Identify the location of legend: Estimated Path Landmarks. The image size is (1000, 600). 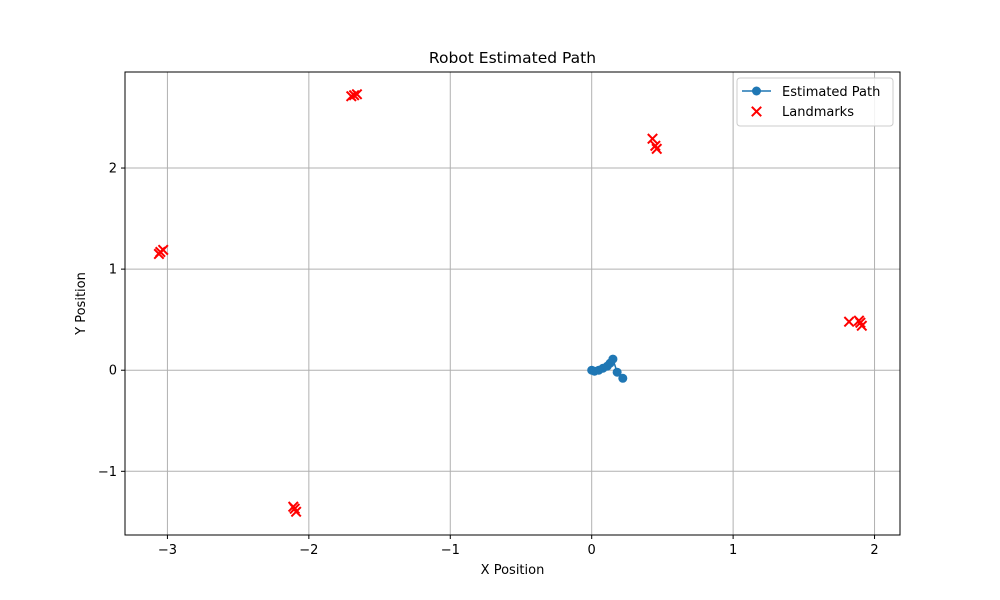
(815, 102).